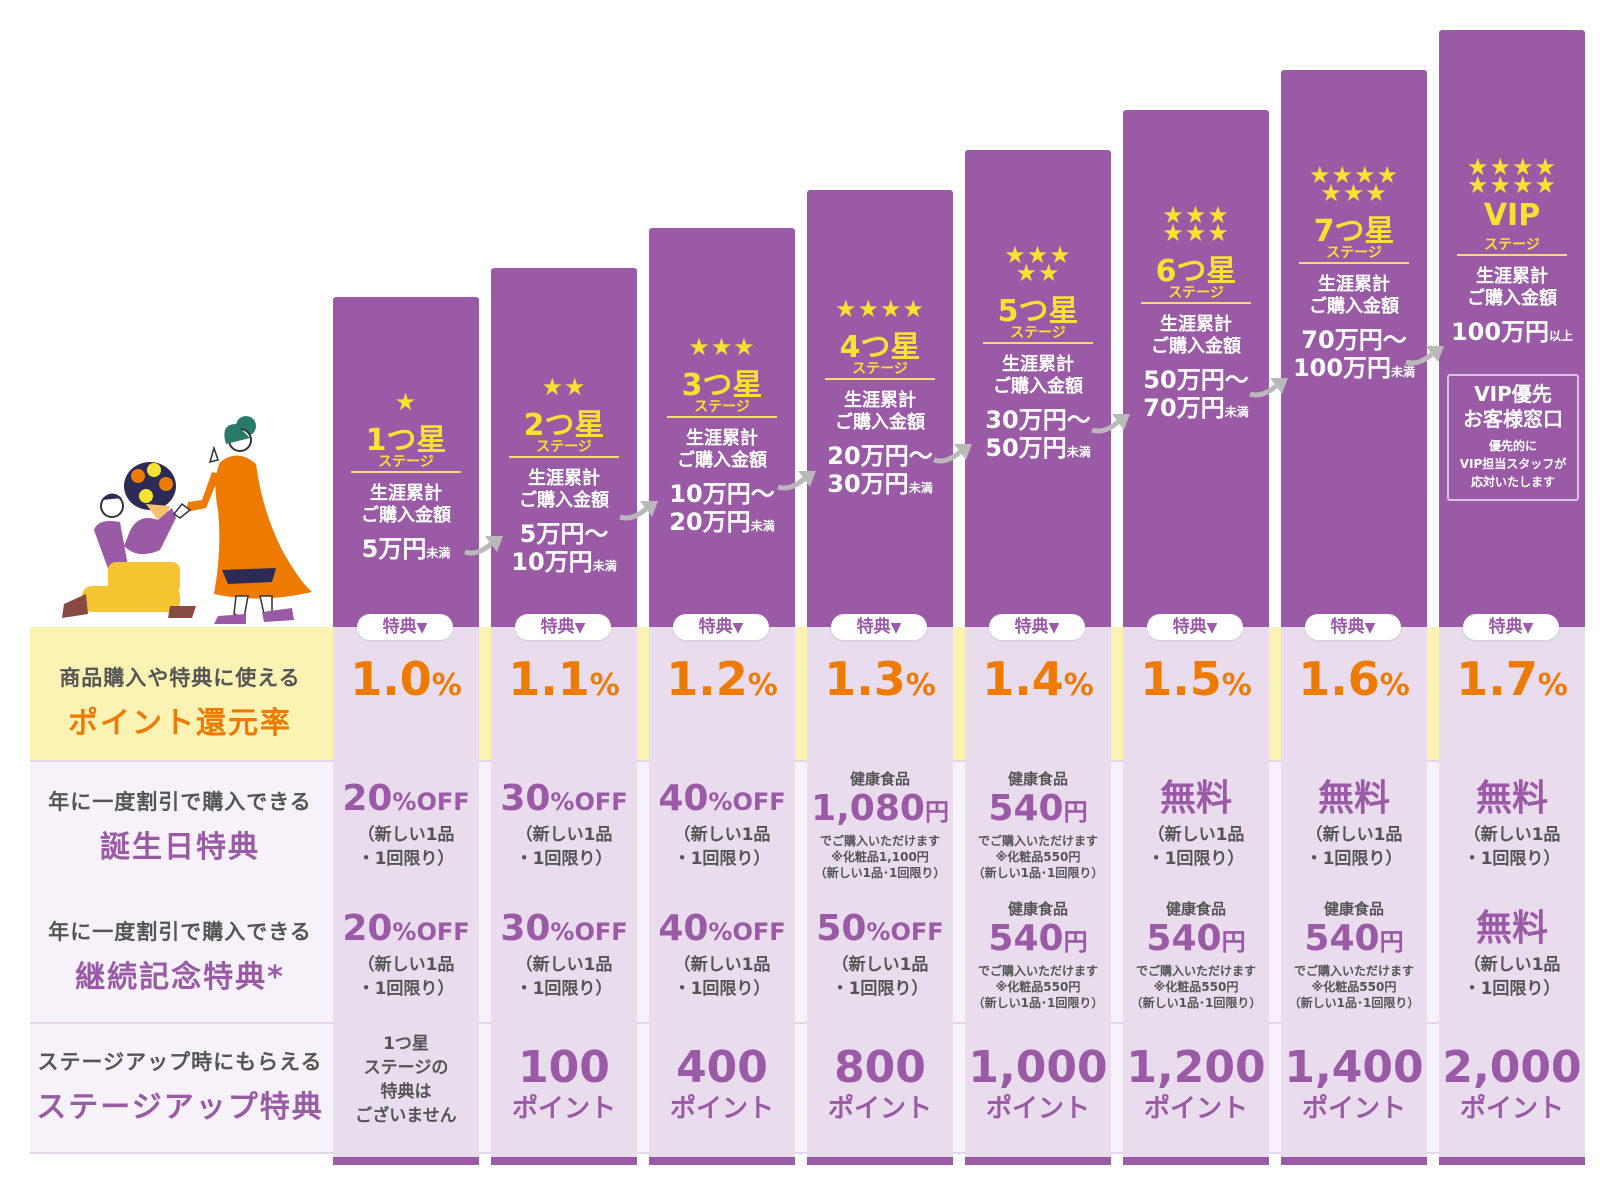 The image size is (1600, 1200). Describe the element at coordinates (391, 679) in the screenshot. I see `point-rate-value: 1.0` at that location.